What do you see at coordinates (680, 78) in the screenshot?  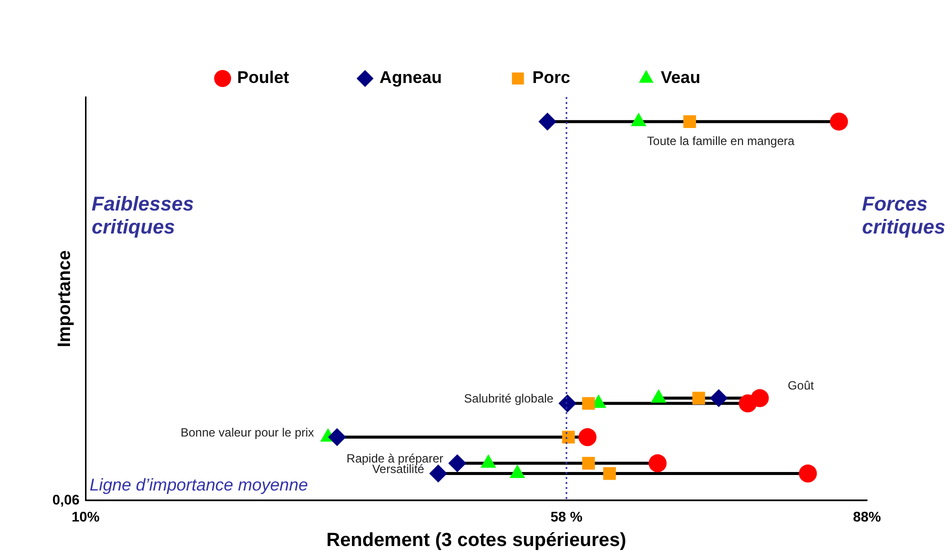 I see `legend-label: Veau` at bounding box center [680, 78].